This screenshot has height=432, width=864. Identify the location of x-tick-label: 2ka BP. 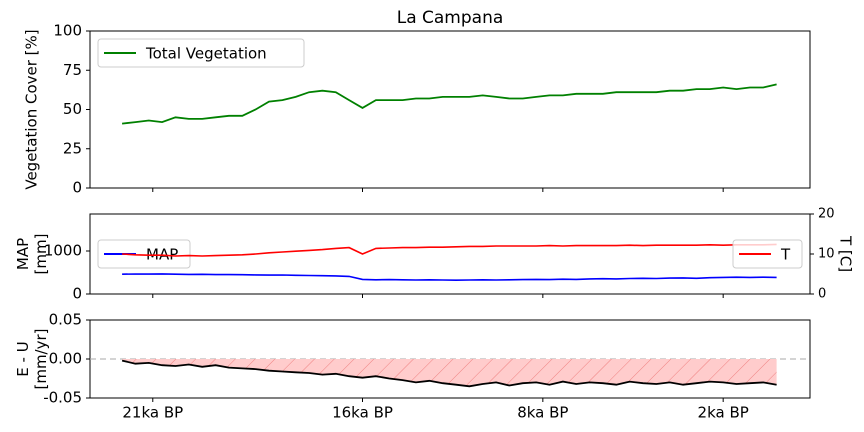
(723, 413).